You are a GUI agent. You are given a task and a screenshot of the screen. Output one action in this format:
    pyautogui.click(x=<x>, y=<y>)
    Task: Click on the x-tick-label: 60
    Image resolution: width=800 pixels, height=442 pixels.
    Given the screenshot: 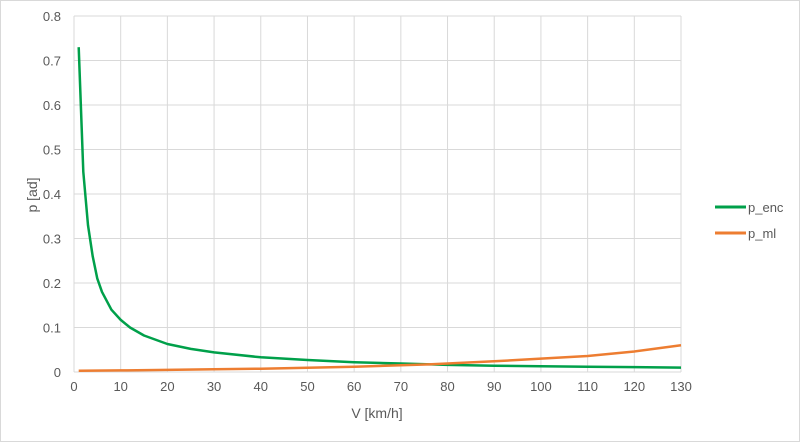 What is the action you would take?
    pyautogui.click(x=354, y=386)
    